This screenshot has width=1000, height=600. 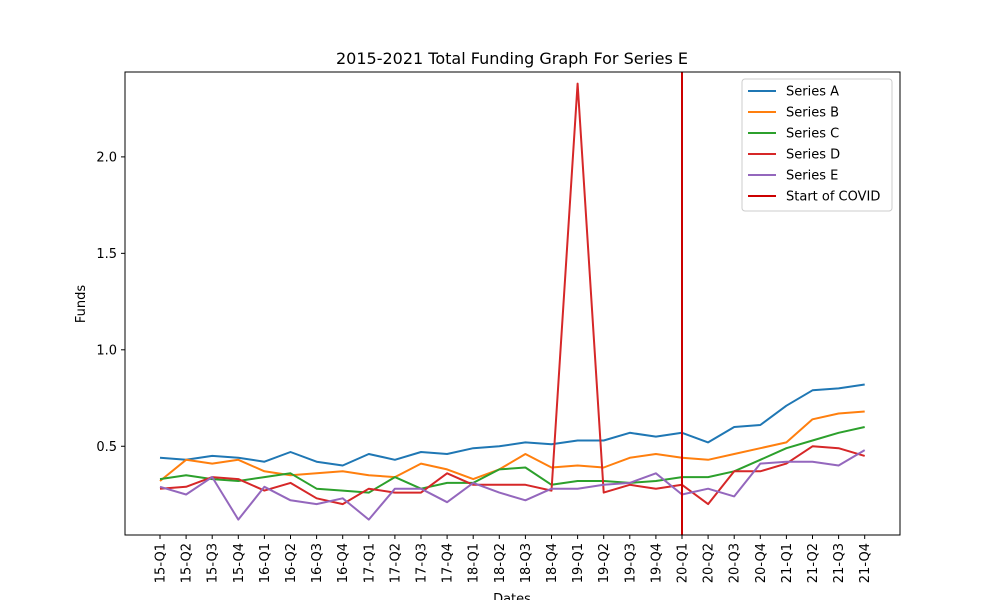 I want to click on x-tick-label: 18-Q2, so click(x=500, y=563).